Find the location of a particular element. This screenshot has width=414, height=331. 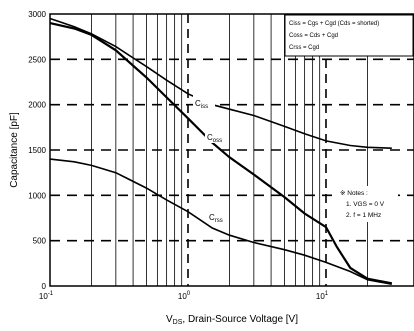

curve-label-bg-ciss is located at coordinates (204, 101).